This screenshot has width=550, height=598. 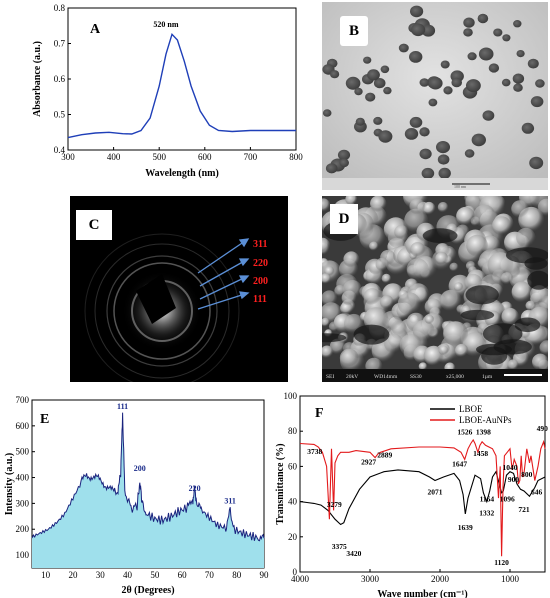 I want to click on saed-pattern: 311 220 200 111, so click(x=176, y=311).